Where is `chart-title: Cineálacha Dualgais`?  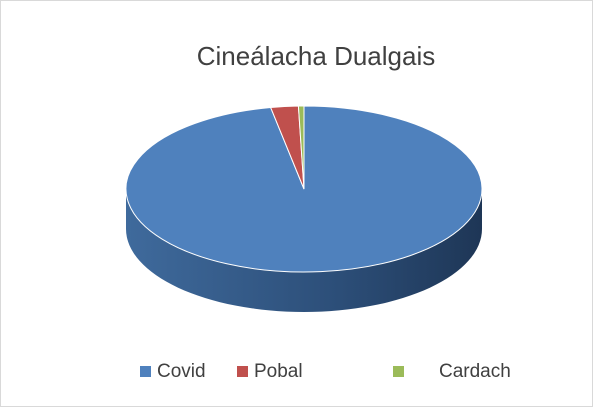 chart-title: Cineálacha Dualgais is located at coordinates (316, 56).